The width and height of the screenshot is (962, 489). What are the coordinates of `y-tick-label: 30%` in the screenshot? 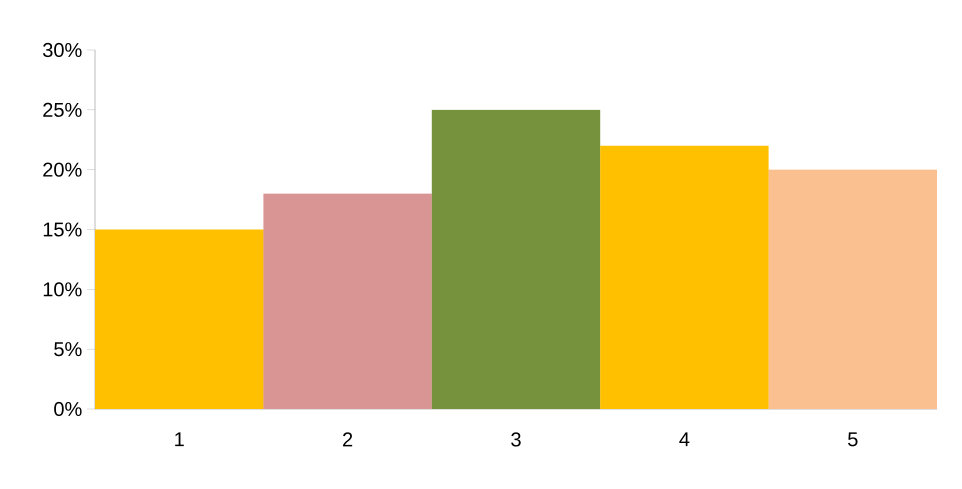 It's located at (62, 50).